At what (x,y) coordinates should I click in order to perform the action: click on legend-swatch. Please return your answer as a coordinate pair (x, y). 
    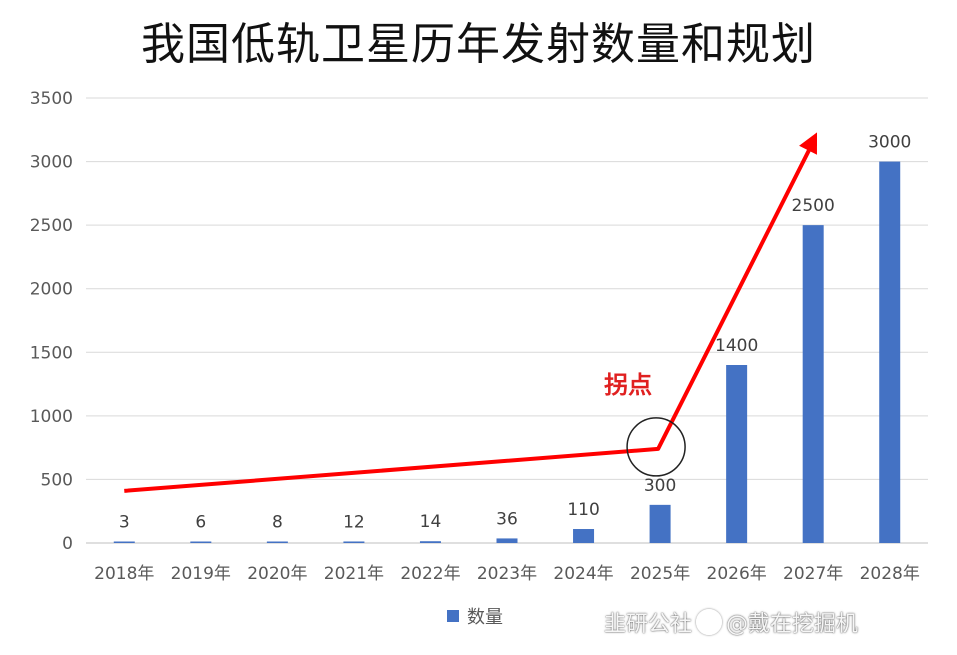
    Looking at the image, I should click on (453, 616).